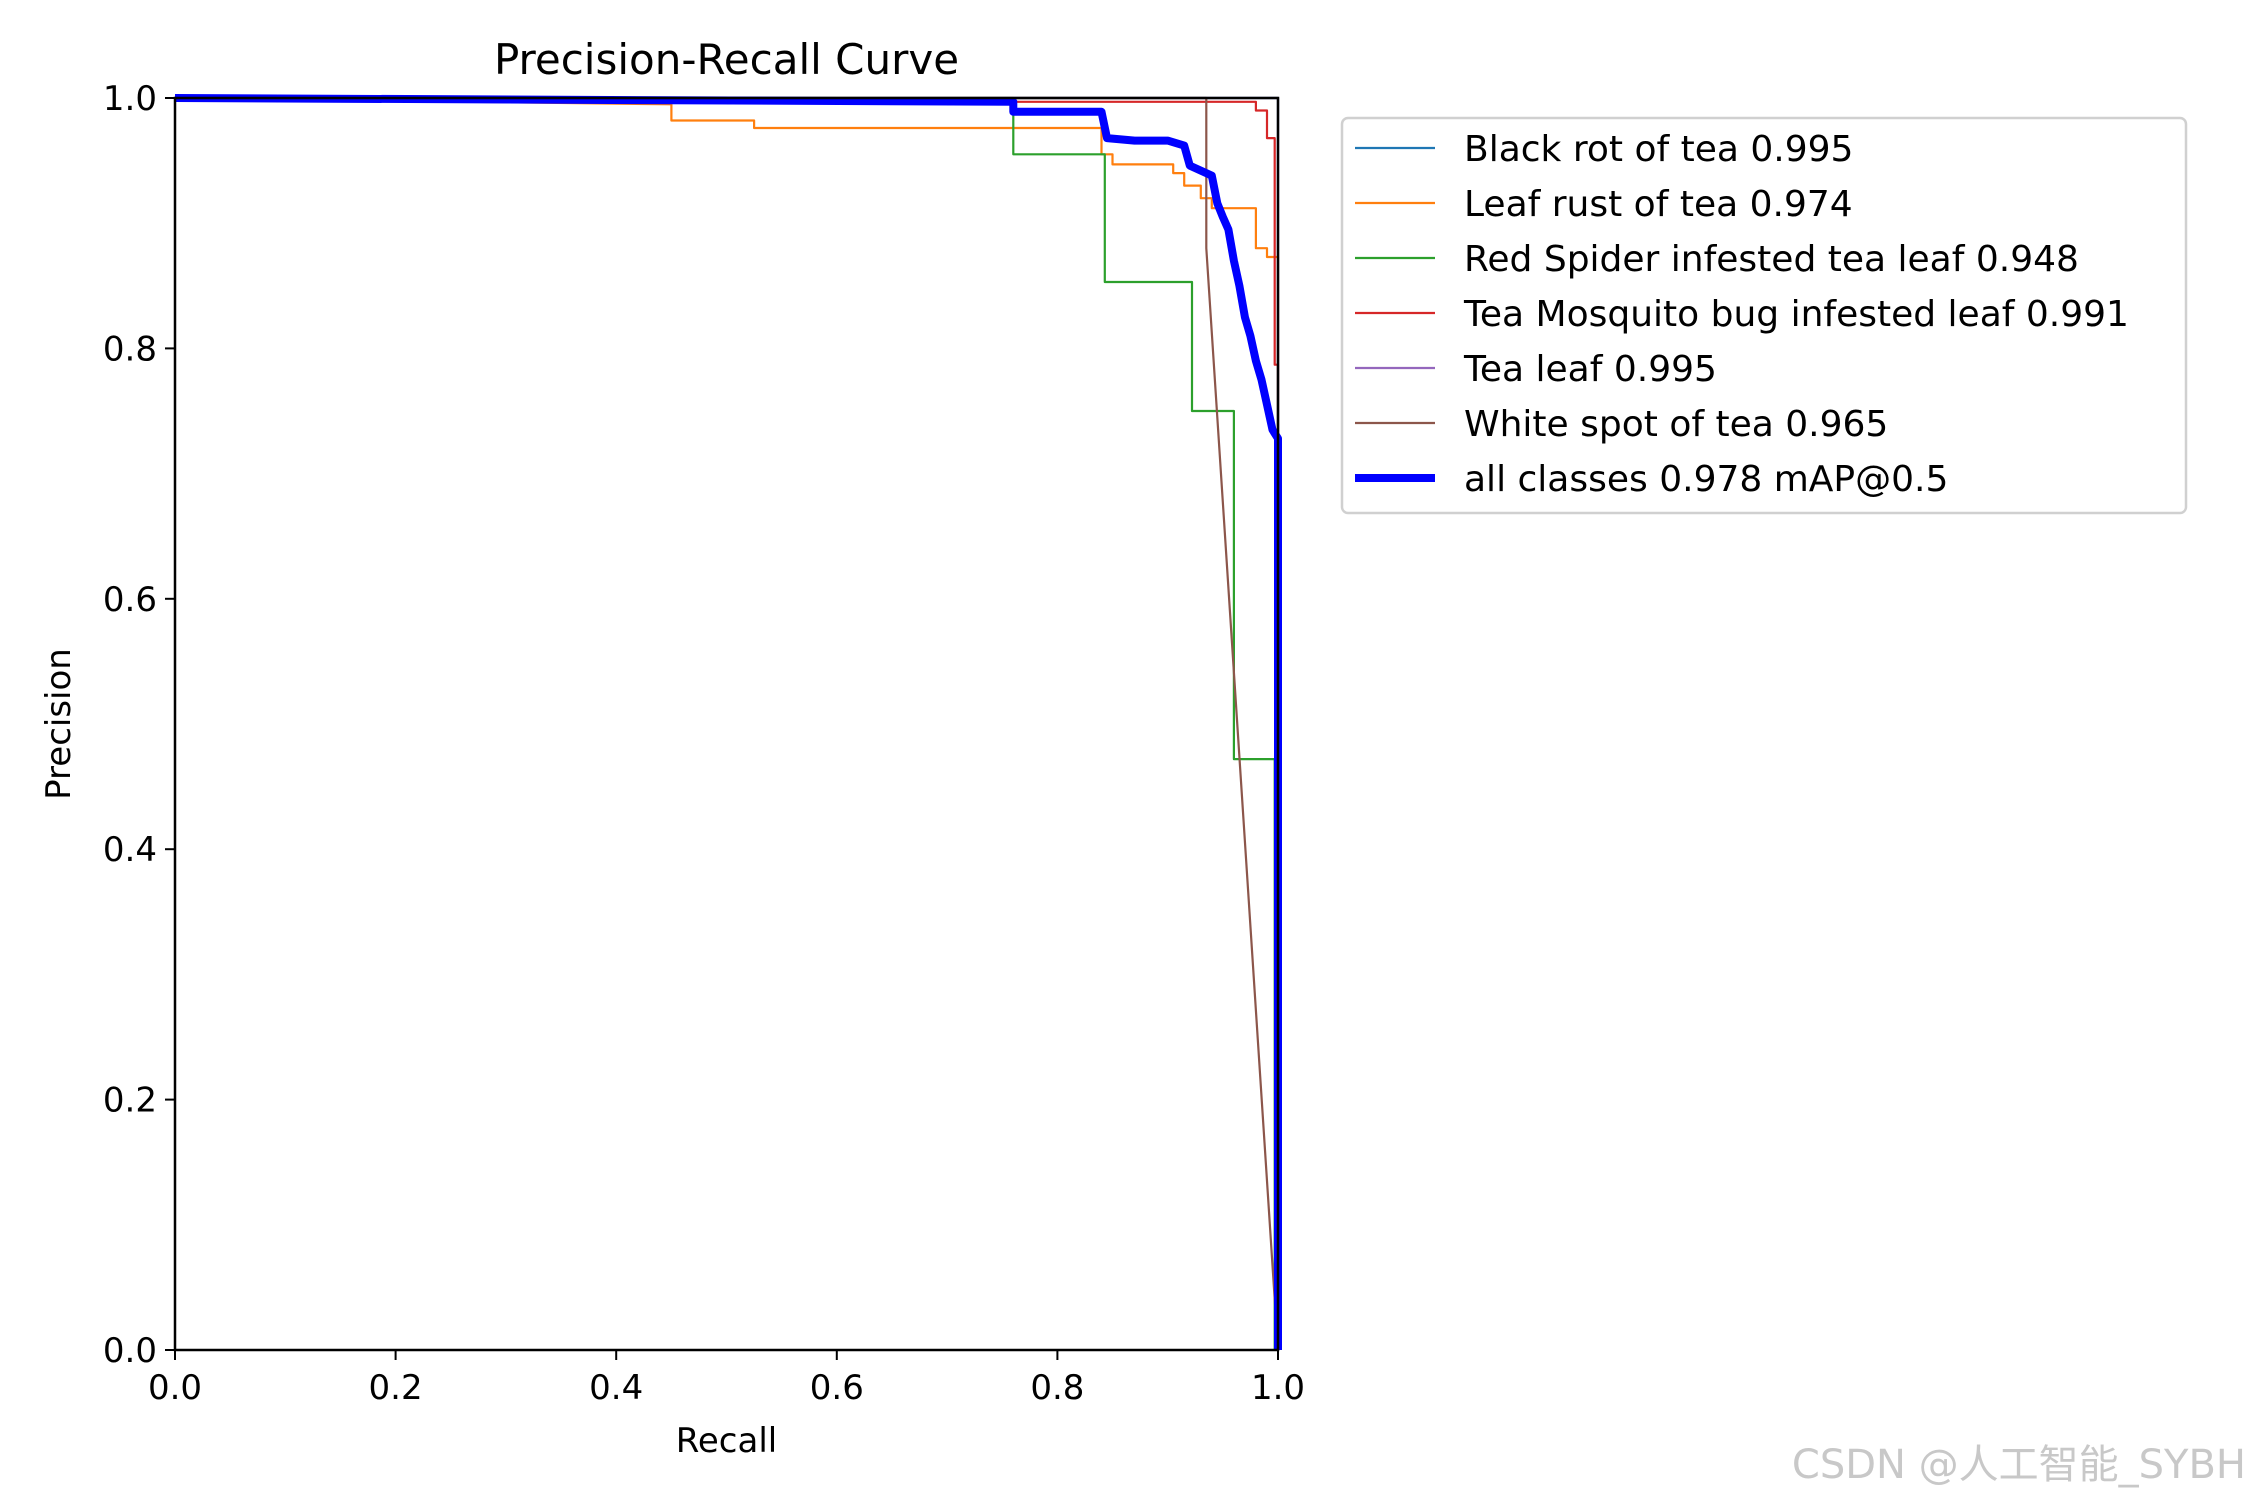 This screenshot has height=1500, width=2250. I want to click on y-axis-label: Precision, so click(59, 724).